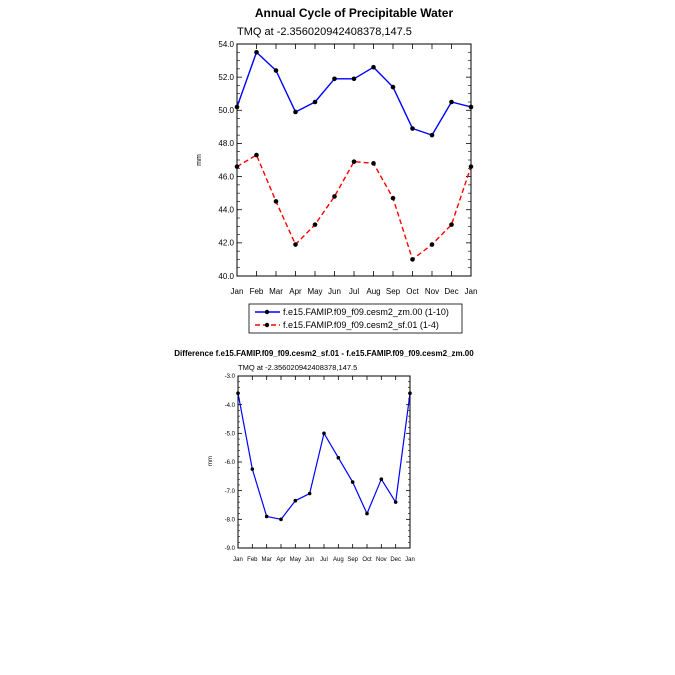  I want to click on y-tick-labels: 40.0 42.0 44.0 46.0 48.0 50.0 52.0 54.0, so click(226, 160).